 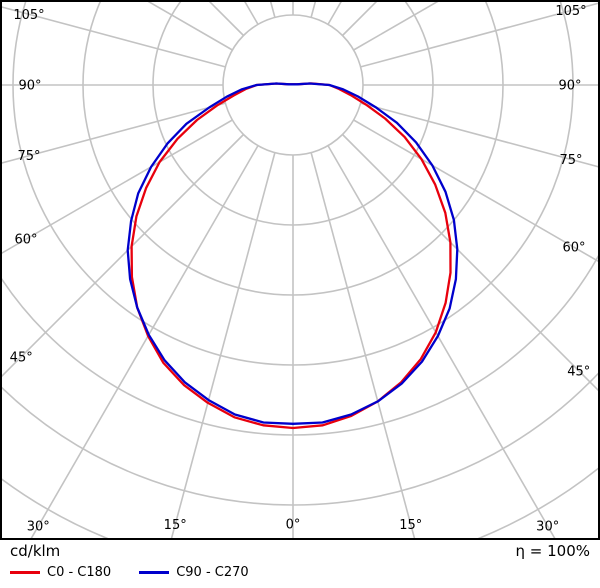 I want to click on legend-item-c0-c180: C0 - C180, so click(x=60, y=572).